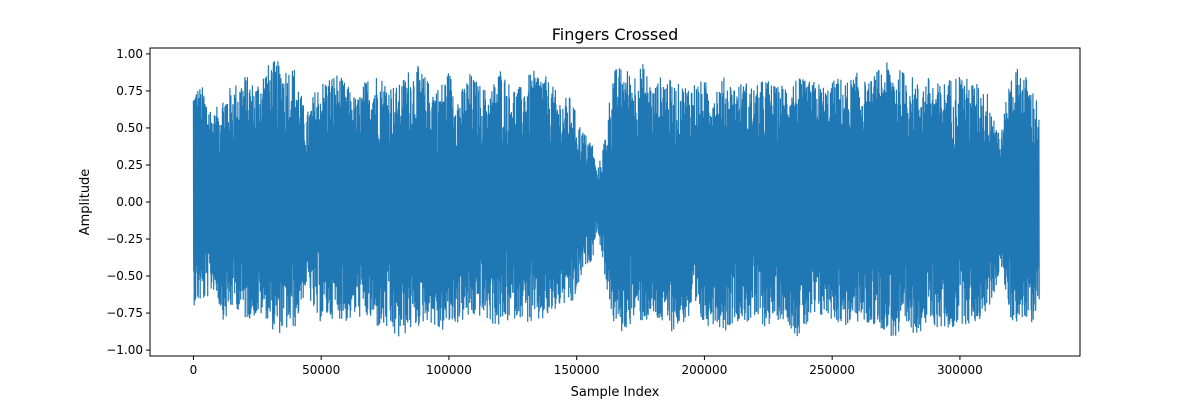 This screenshot has width=1200, height=400. Describe the element at coordinates (615, 34) in the screenshot. I see `chart-title: Fingers Crossed` at that location.